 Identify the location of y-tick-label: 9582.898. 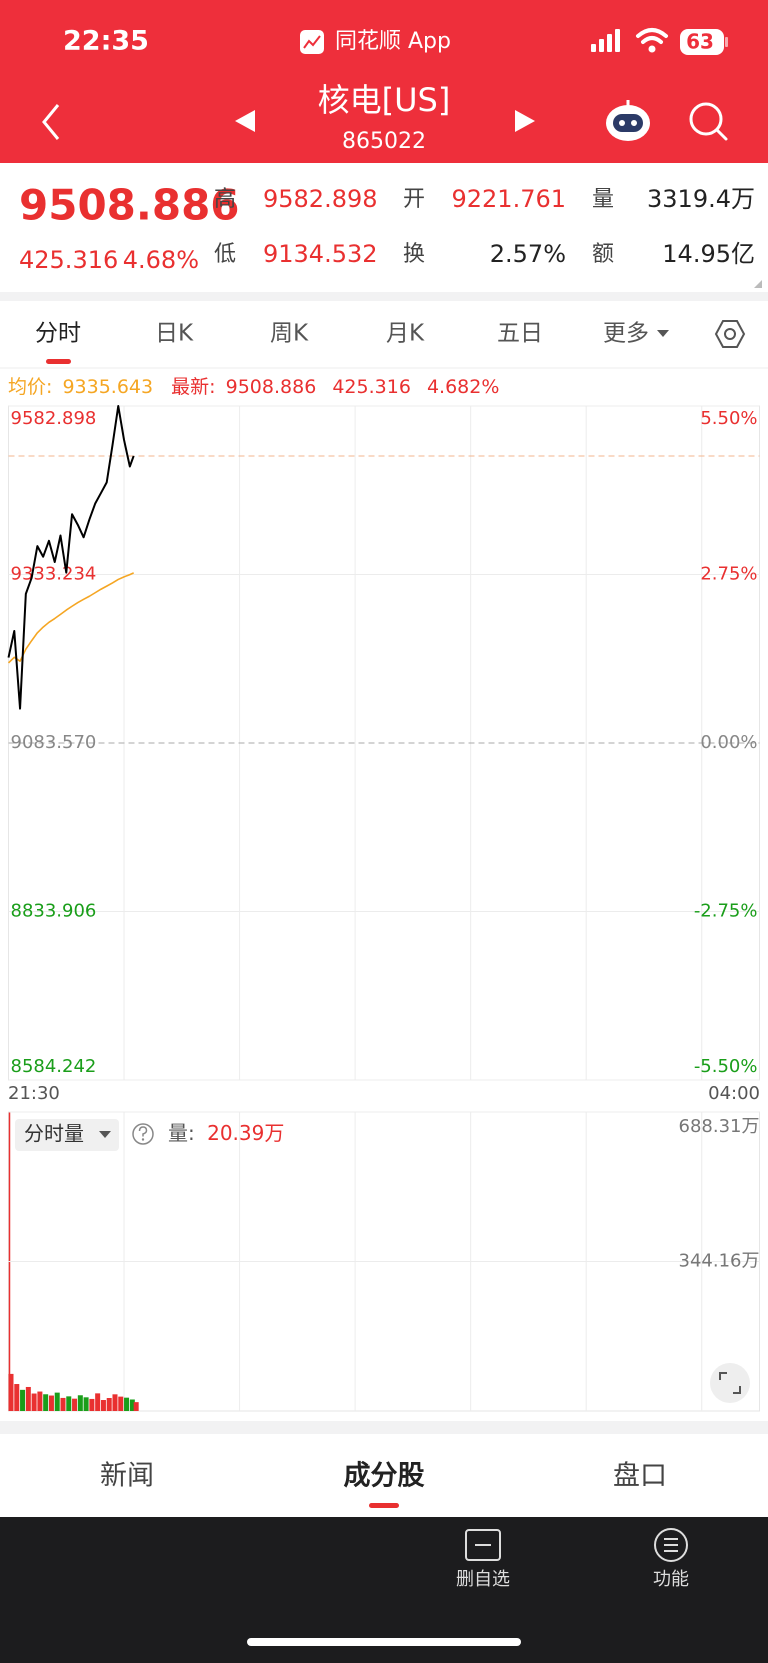
(54, 418).